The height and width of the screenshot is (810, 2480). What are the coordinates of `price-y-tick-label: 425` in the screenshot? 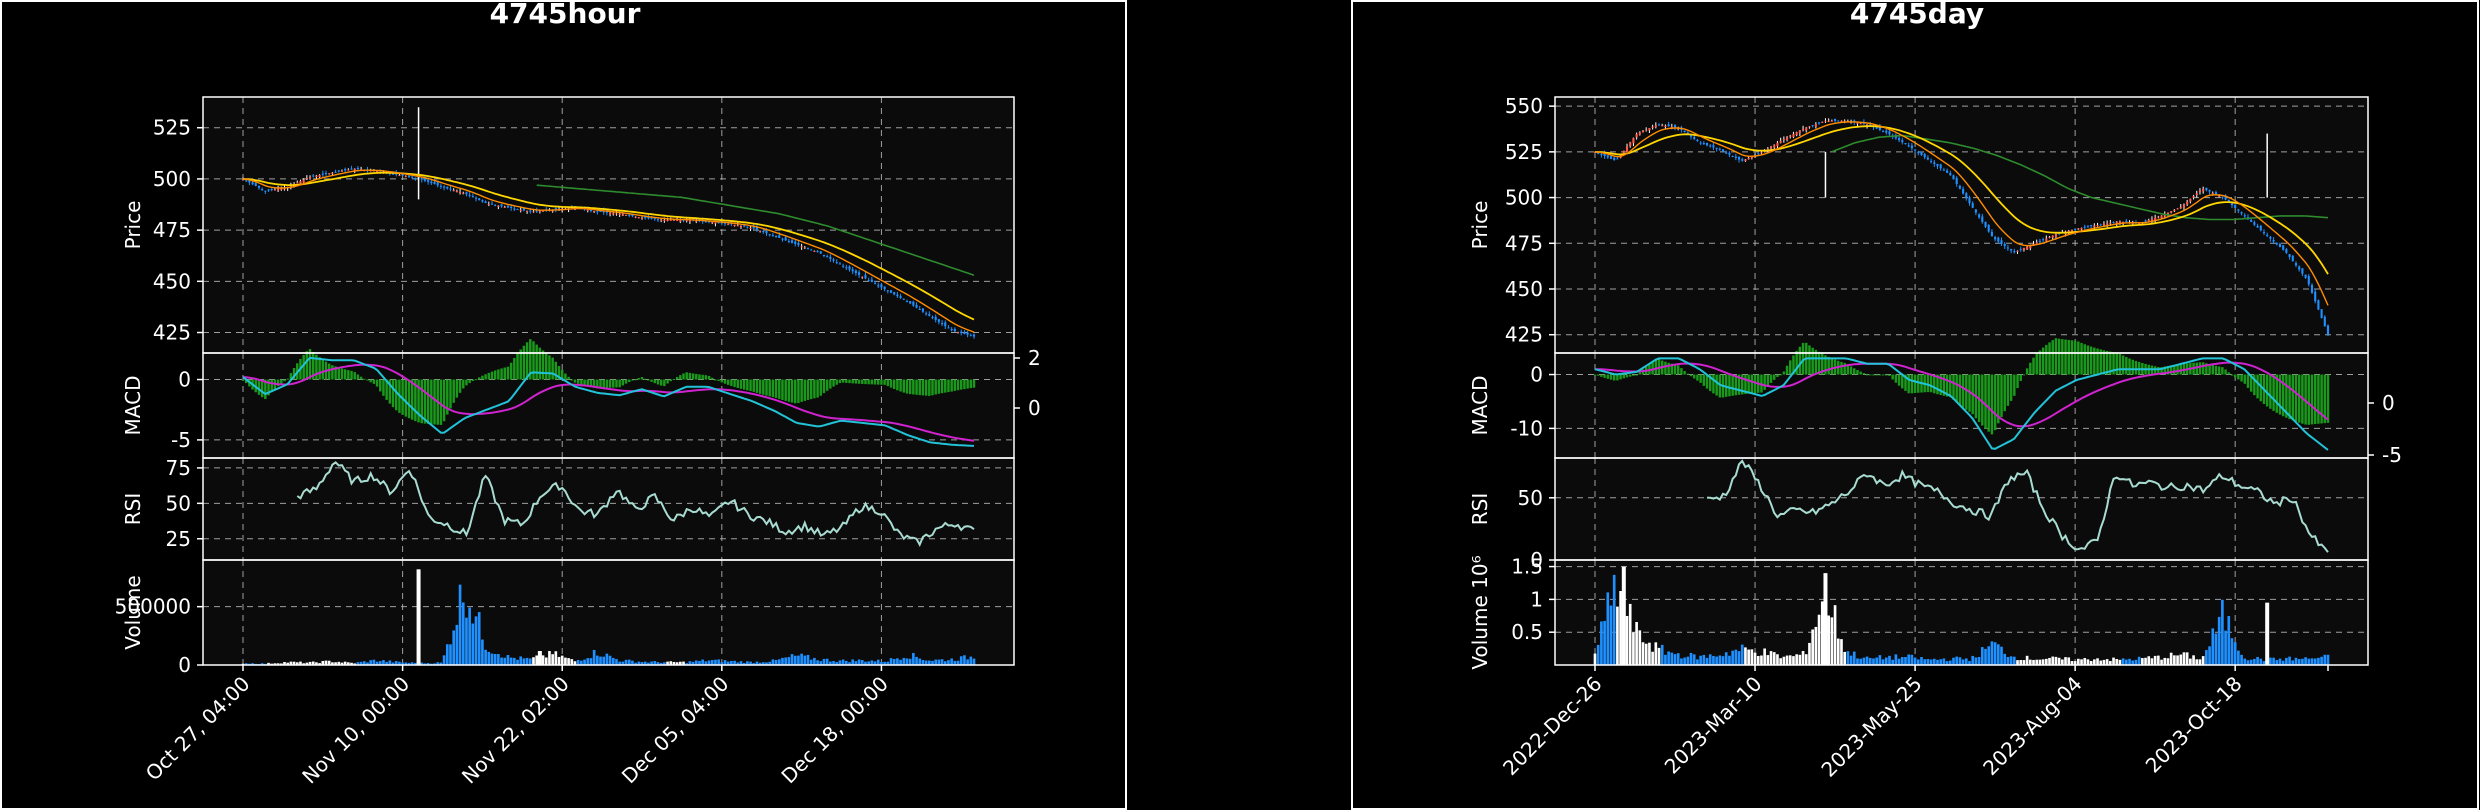 It's located at (1524, 335).